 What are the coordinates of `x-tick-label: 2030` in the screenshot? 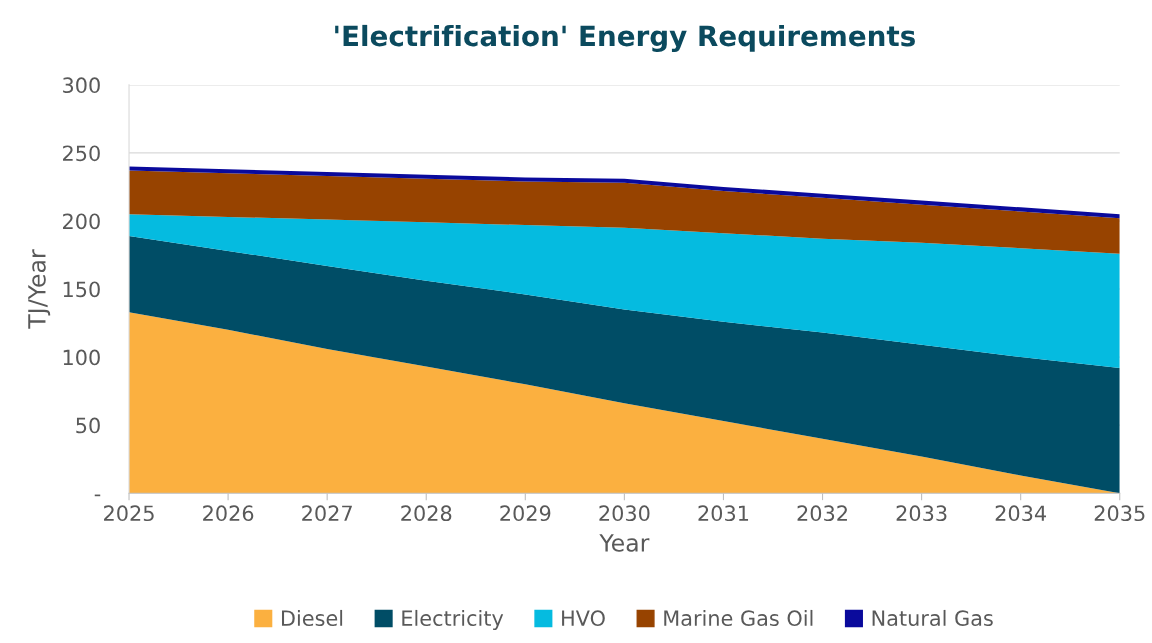 It's located at (624, 513).